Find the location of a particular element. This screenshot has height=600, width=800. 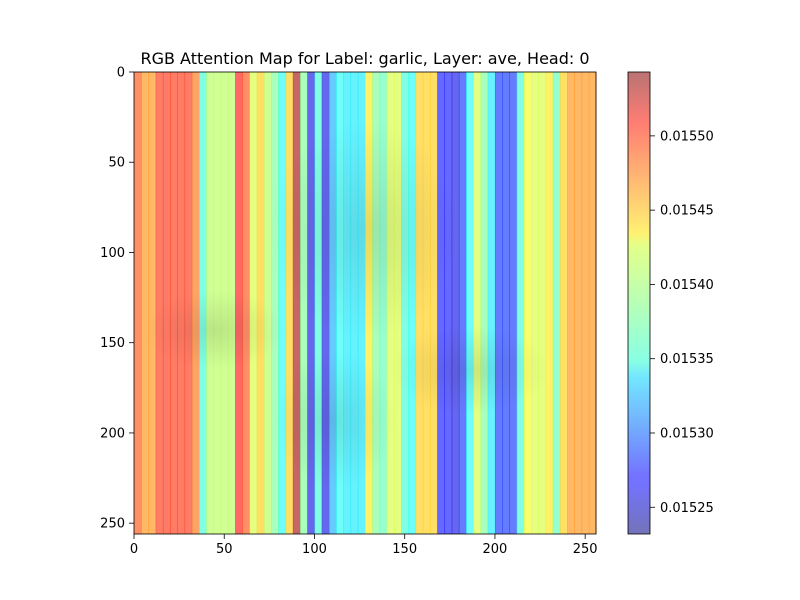

y-tick-label: 150 is located at coordinates (112, 343).